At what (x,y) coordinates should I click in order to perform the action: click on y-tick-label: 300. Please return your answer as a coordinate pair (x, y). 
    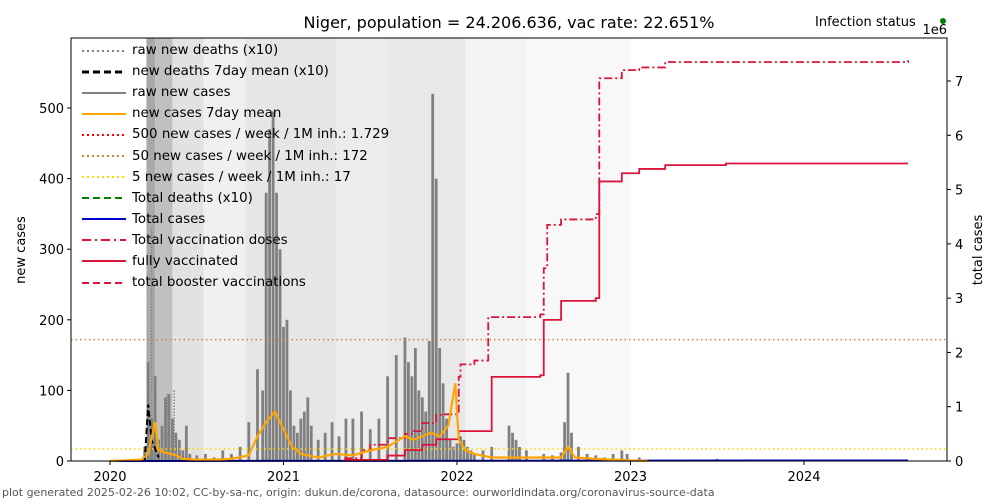
    Looking at the image, I should click on (51, 250).